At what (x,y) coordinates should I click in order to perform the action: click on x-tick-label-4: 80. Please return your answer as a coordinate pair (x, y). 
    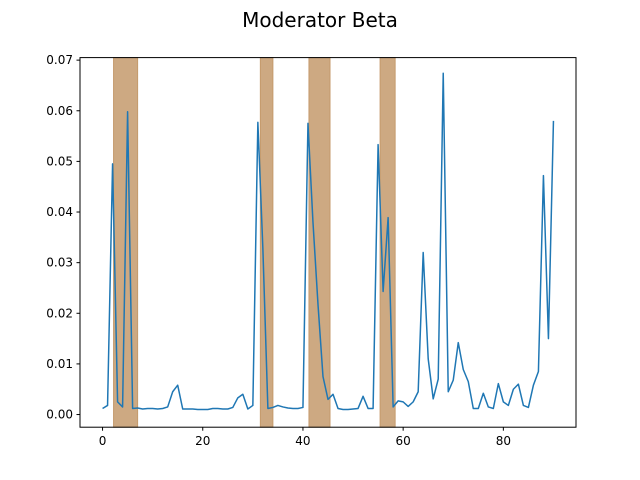
    Looking at the image, I should click on (503, 441).